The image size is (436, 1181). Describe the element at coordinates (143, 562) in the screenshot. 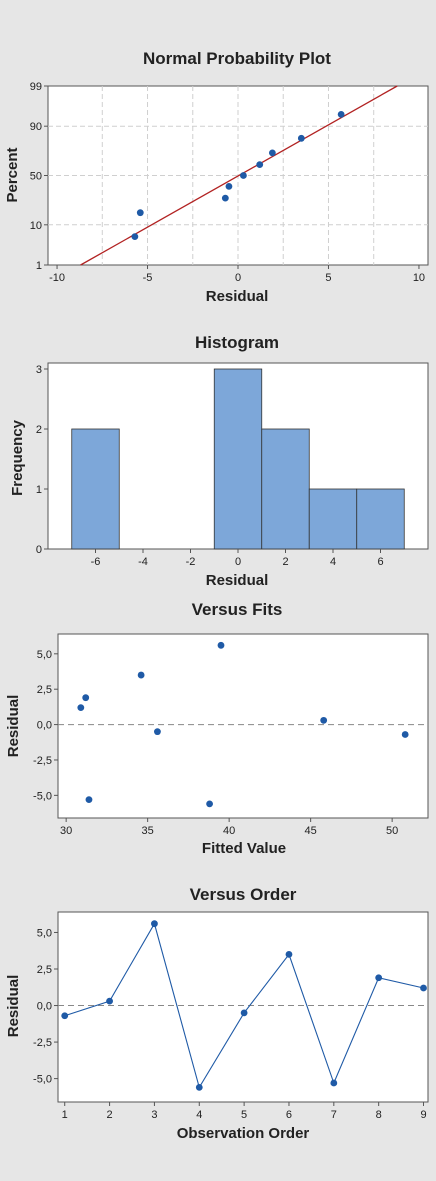

I see `x-tick-label: -4` at that location.